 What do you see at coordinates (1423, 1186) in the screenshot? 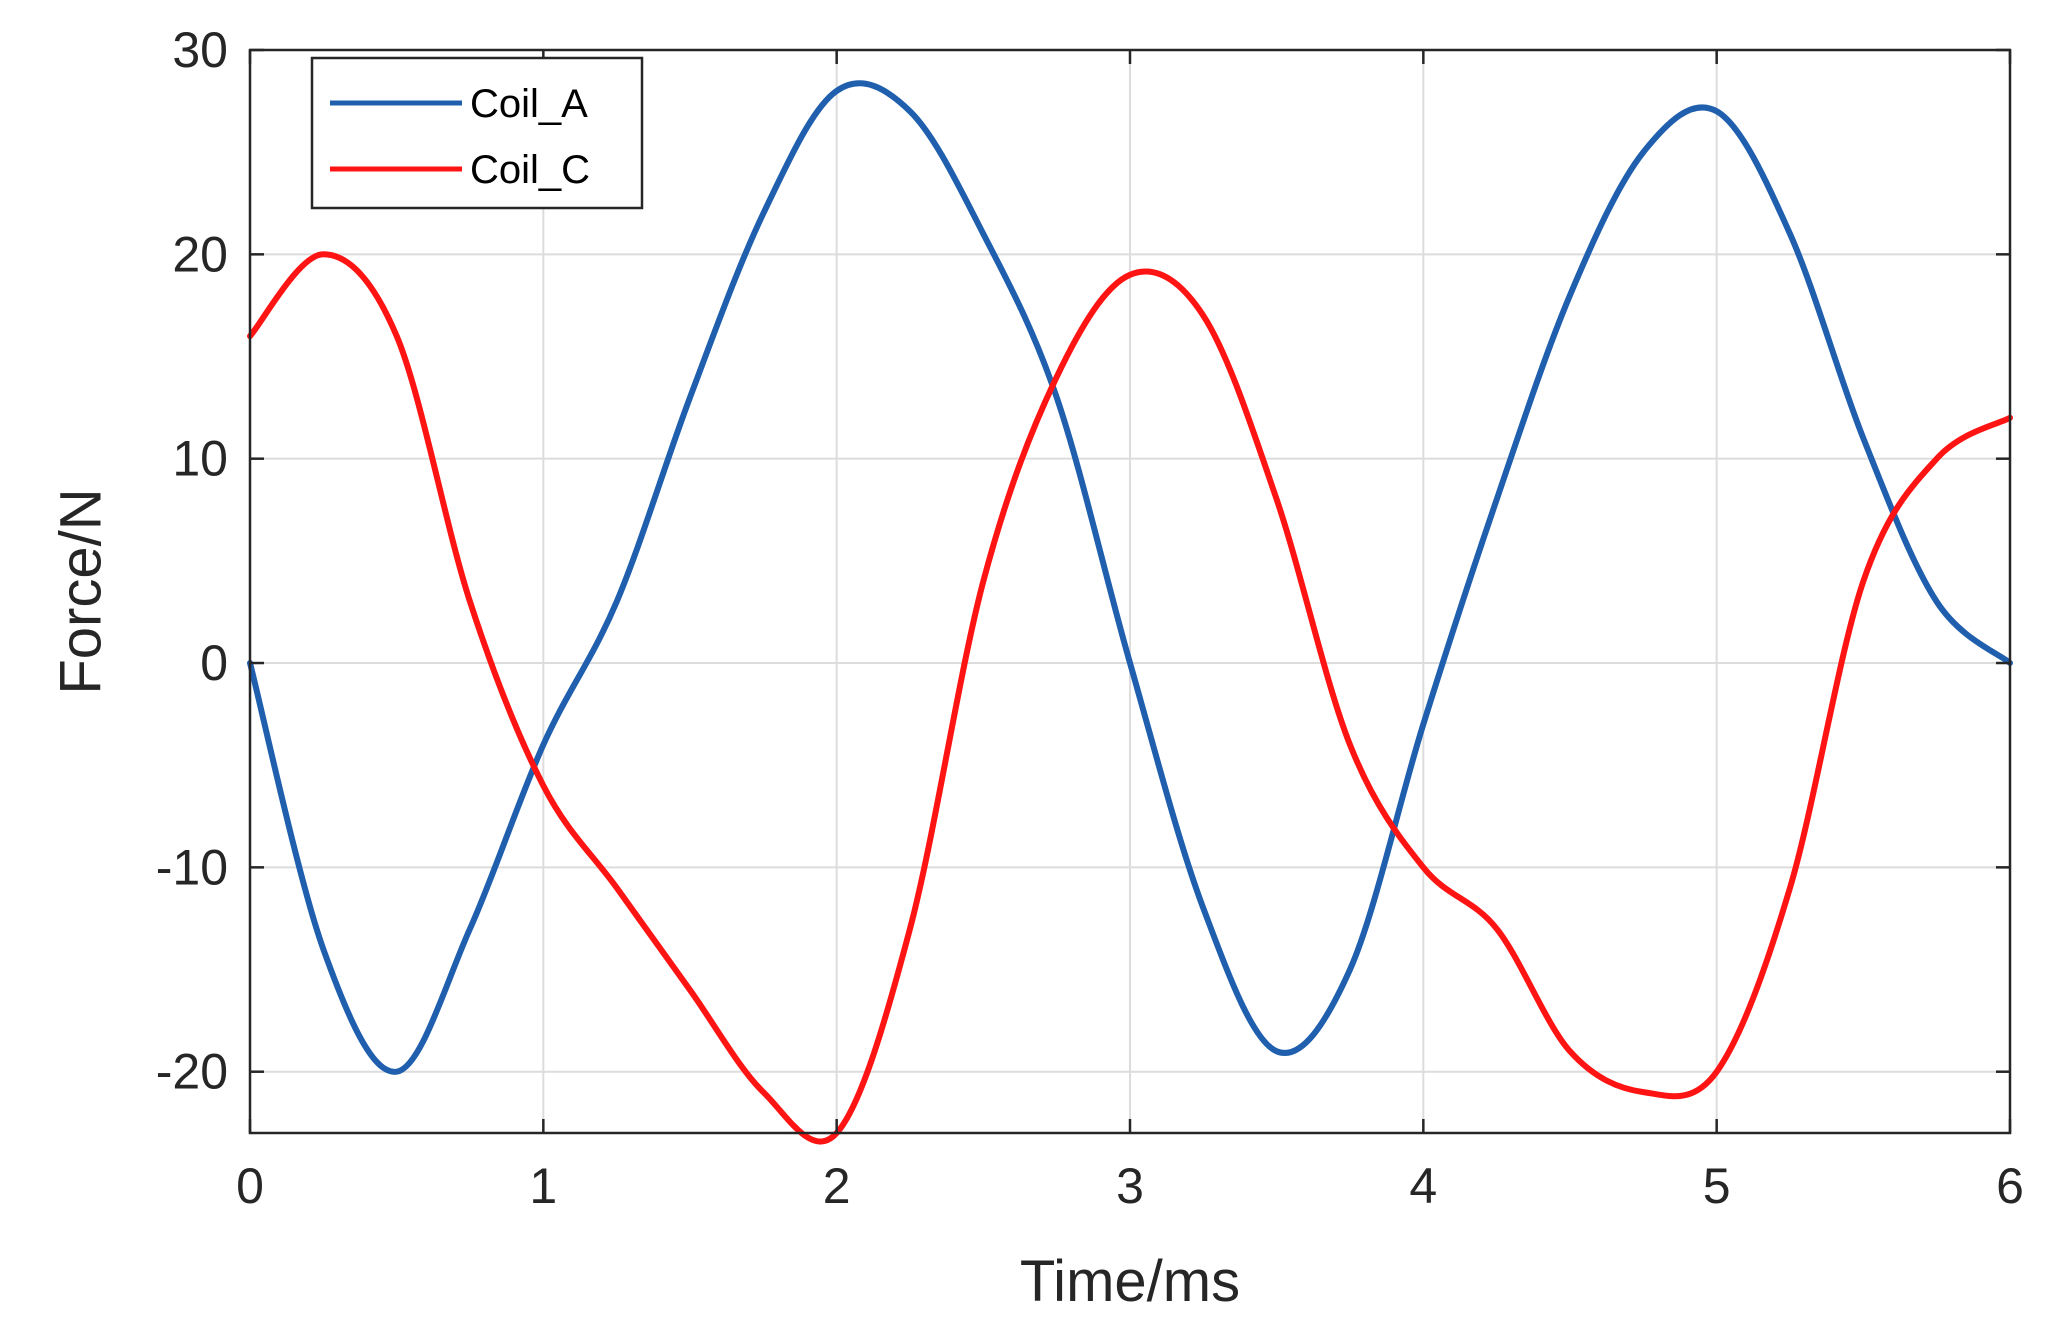
I see `x-tick-label: 4` at bounding box center [1423, 1186].